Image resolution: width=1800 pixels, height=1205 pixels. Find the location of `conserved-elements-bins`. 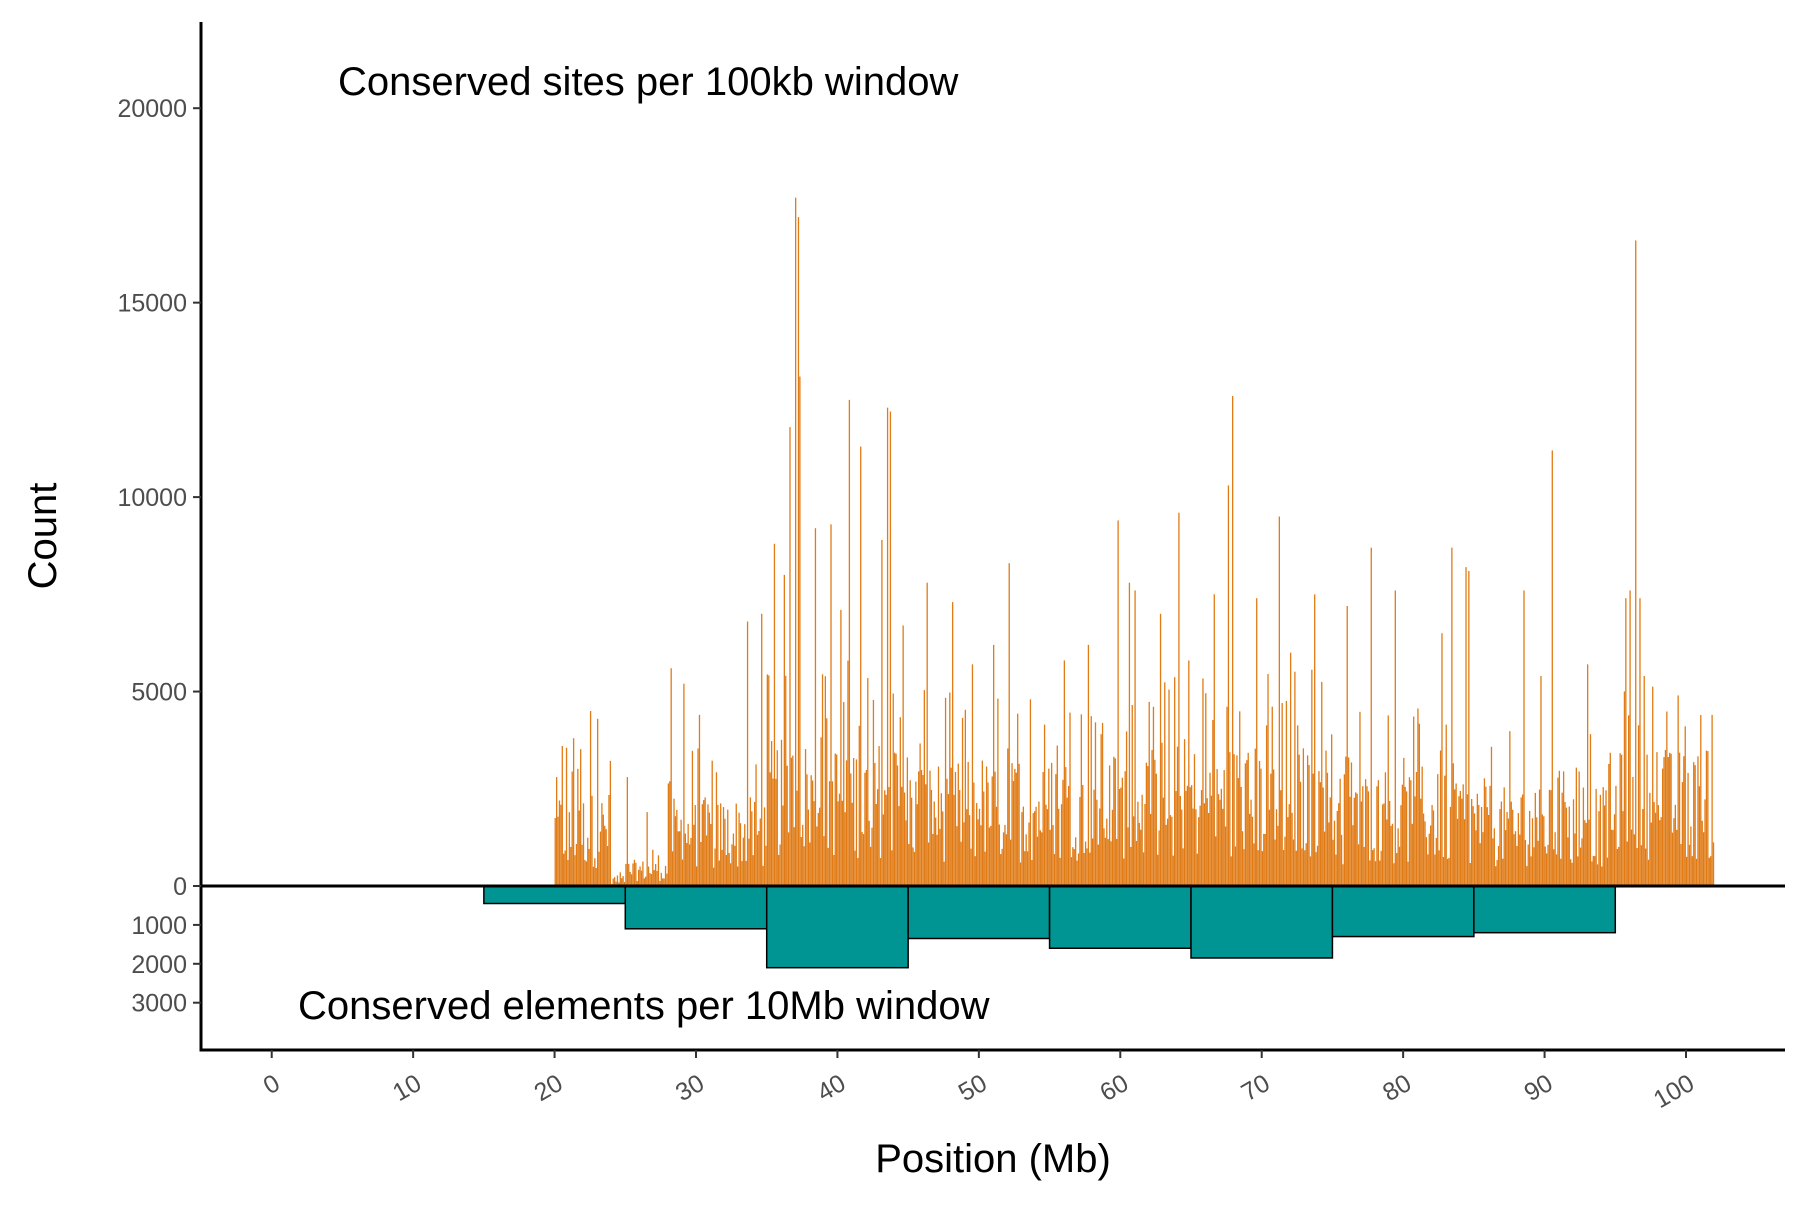

conserved-elements-bins is located at coordinates (1050, 927).